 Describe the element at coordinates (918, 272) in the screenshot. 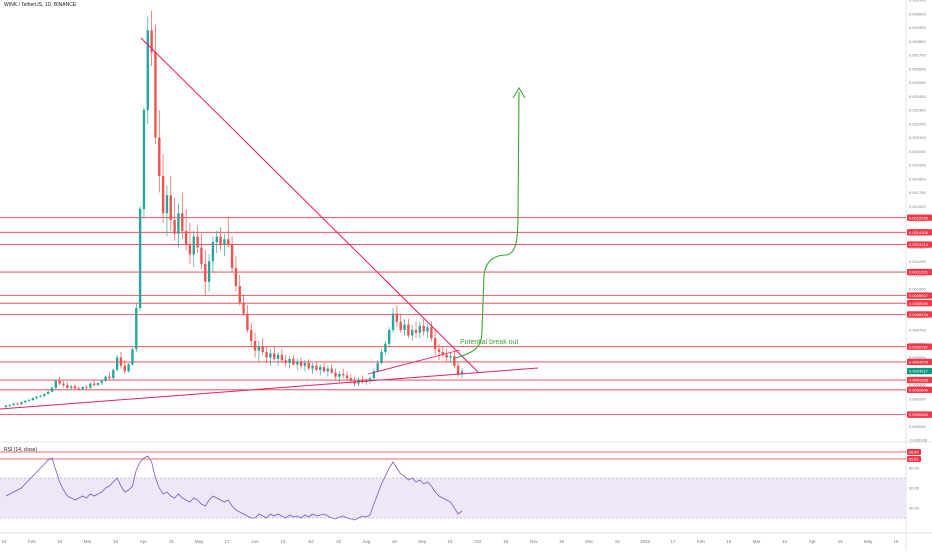

I see `level-price-label: 0.0011215` at that location.